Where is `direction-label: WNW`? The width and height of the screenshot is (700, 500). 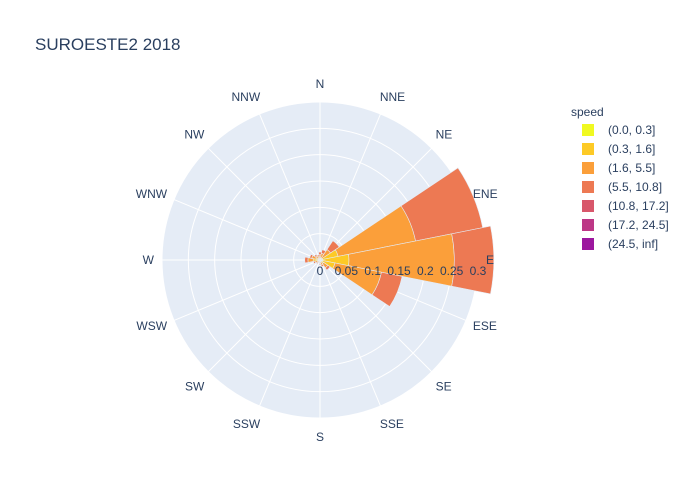 direction-label: WNW is located at coordinates (152, 194).